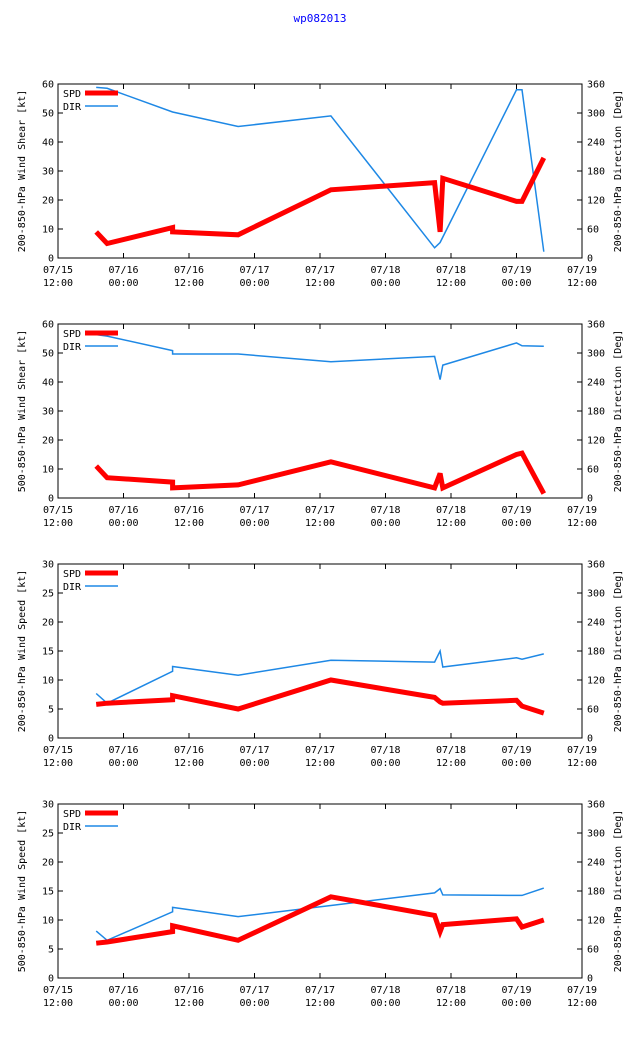 Image resolution: width=640 pixels, height=1060 pixels. I want to click on y-axis-label: 500-850-hPa Wind Speed [kt], so click(22, 891).